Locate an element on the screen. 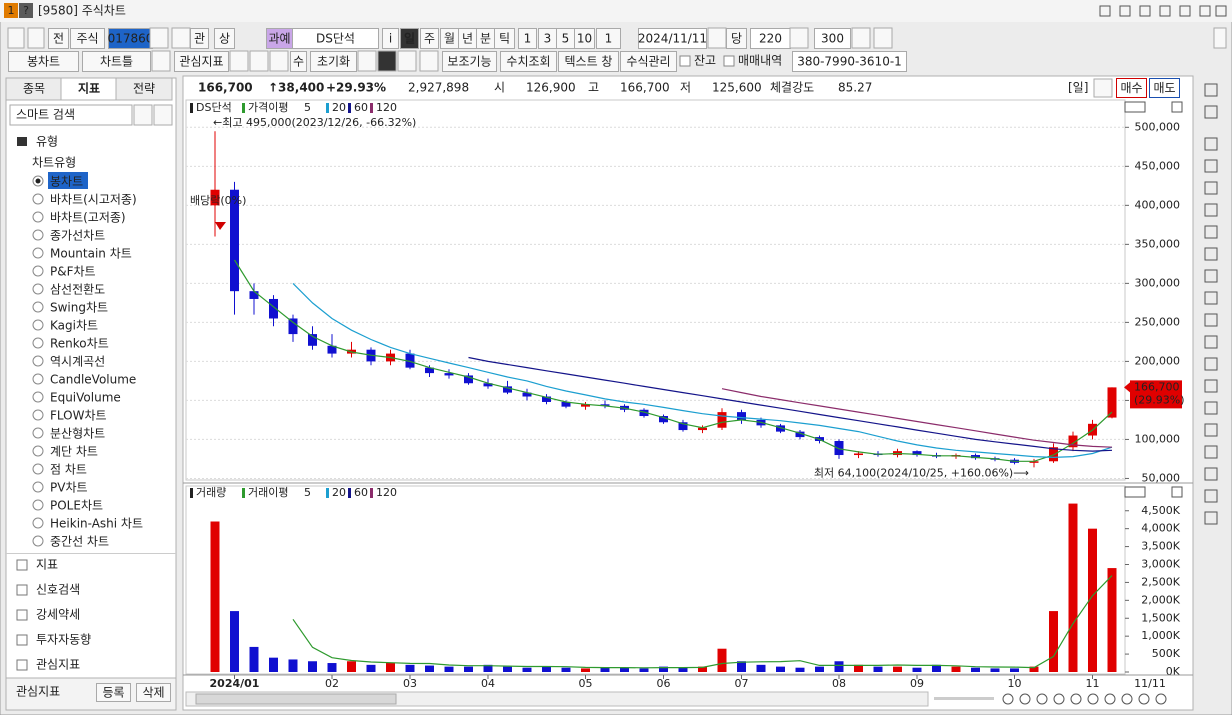 This screenshot has width=1232, height=715. scroll-thumb is located at coordinates (296, 699).